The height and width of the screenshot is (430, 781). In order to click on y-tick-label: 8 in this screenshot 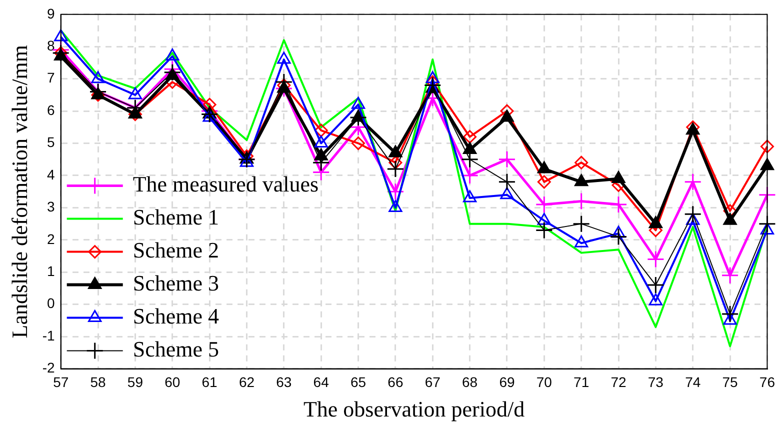, I will do `click(51, 45)`.